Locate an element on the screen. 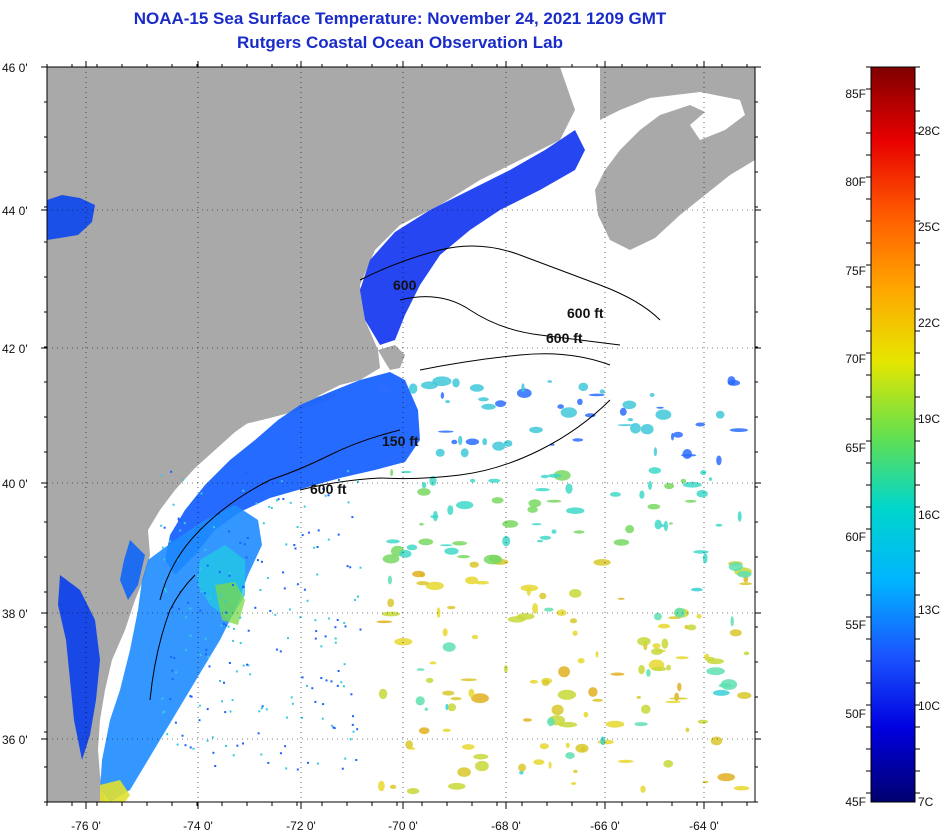 This screenshot has width=944, height=832. sst-southern-new-england is located at coordinates (292, 473).